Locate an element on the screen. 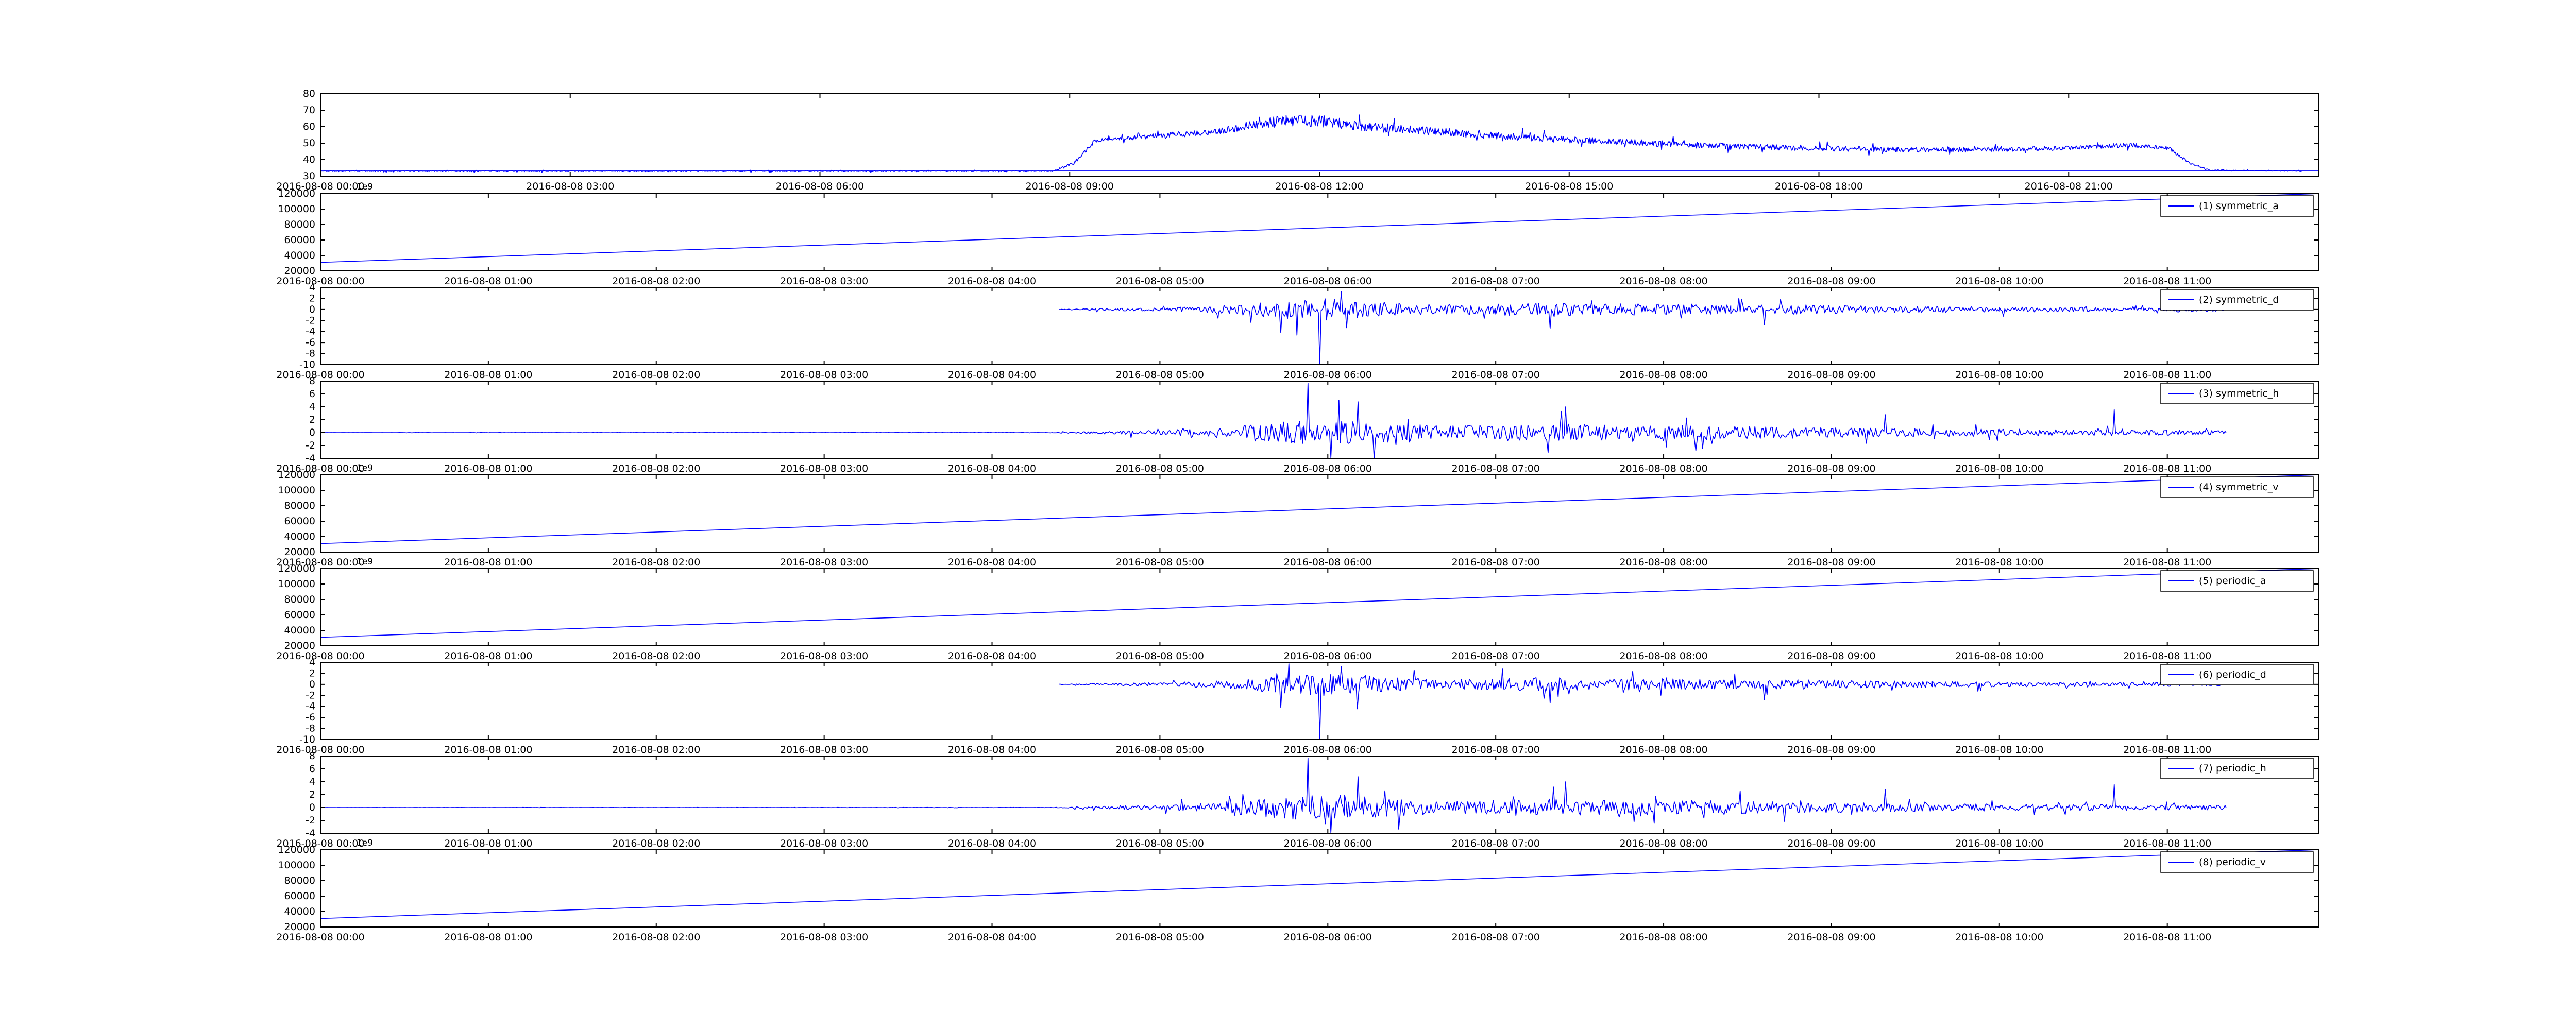 The image size is (2576, 1030). x-tick-label: 2016-08-08 21:00 is located at coordinates (2069, 187).